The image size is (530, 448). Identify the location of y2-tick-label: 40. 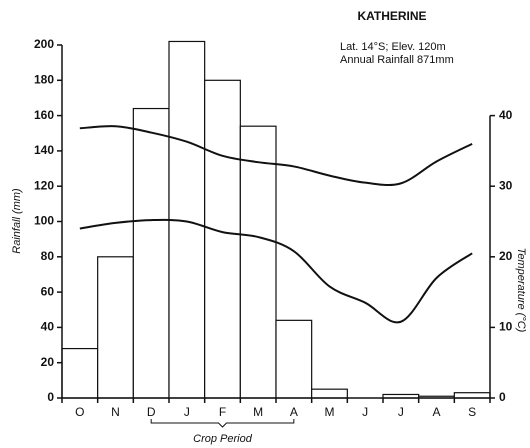
(506, 115).